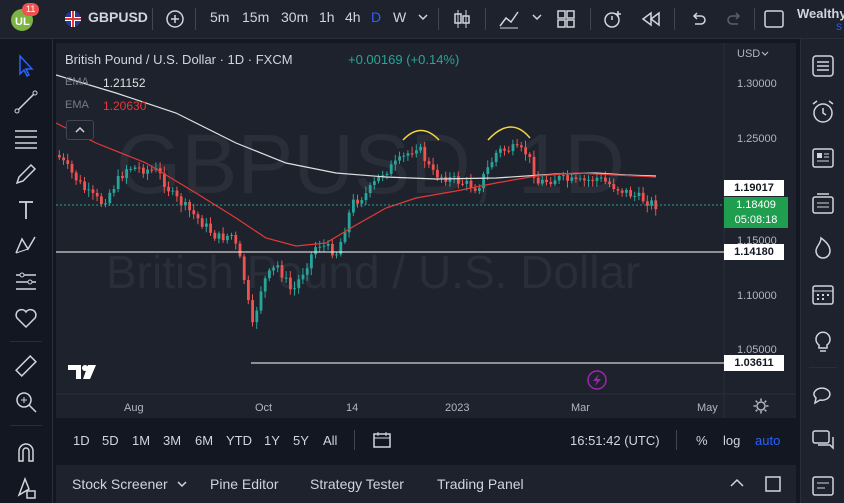 The height and width of the screenshot is (503, 844). What do you see at coordinates (26, 246) in the screenshot?
I see `pattern-icon` at bounding box center [26, 246].